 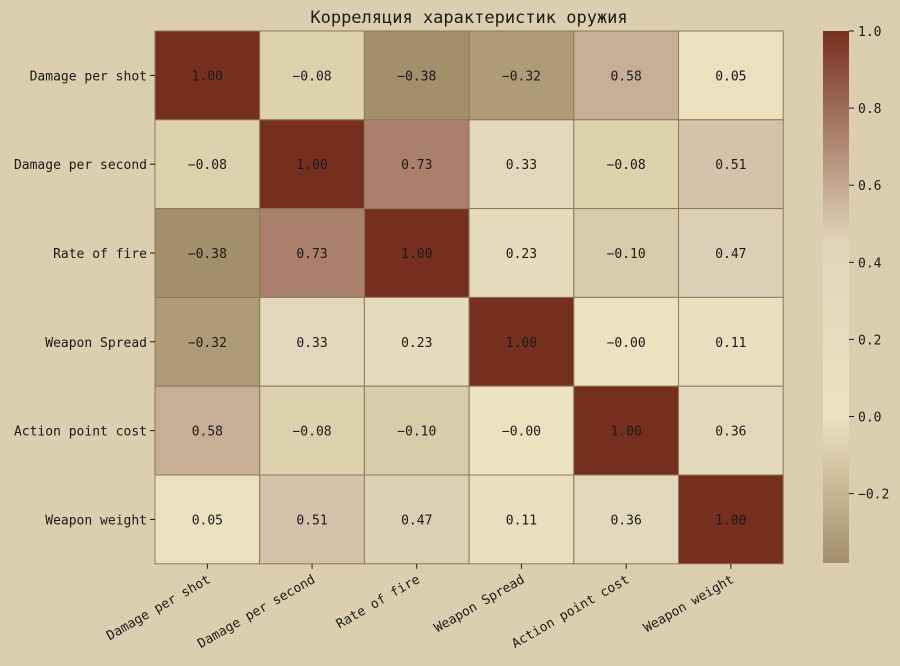 What do you see at coordinates (80, 432) in the screenshot?
I see `row-label: Action point cost` at bounding box center [80, 432].